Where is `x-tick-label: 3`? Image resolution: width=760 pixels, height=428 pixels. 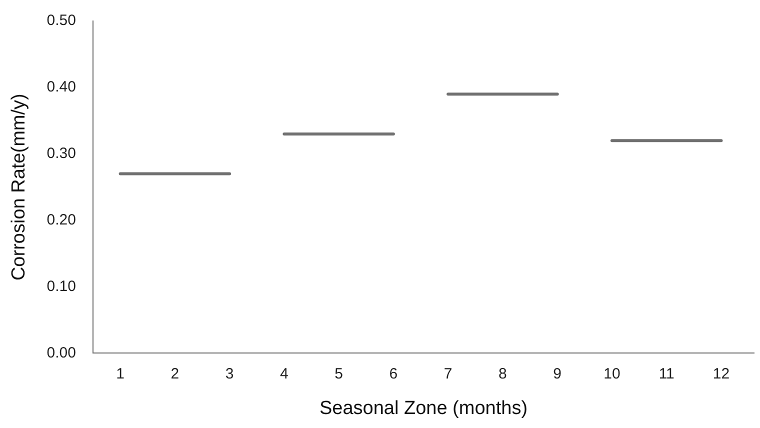
x-tick-label: 3 is located at coordinates (229, 373).